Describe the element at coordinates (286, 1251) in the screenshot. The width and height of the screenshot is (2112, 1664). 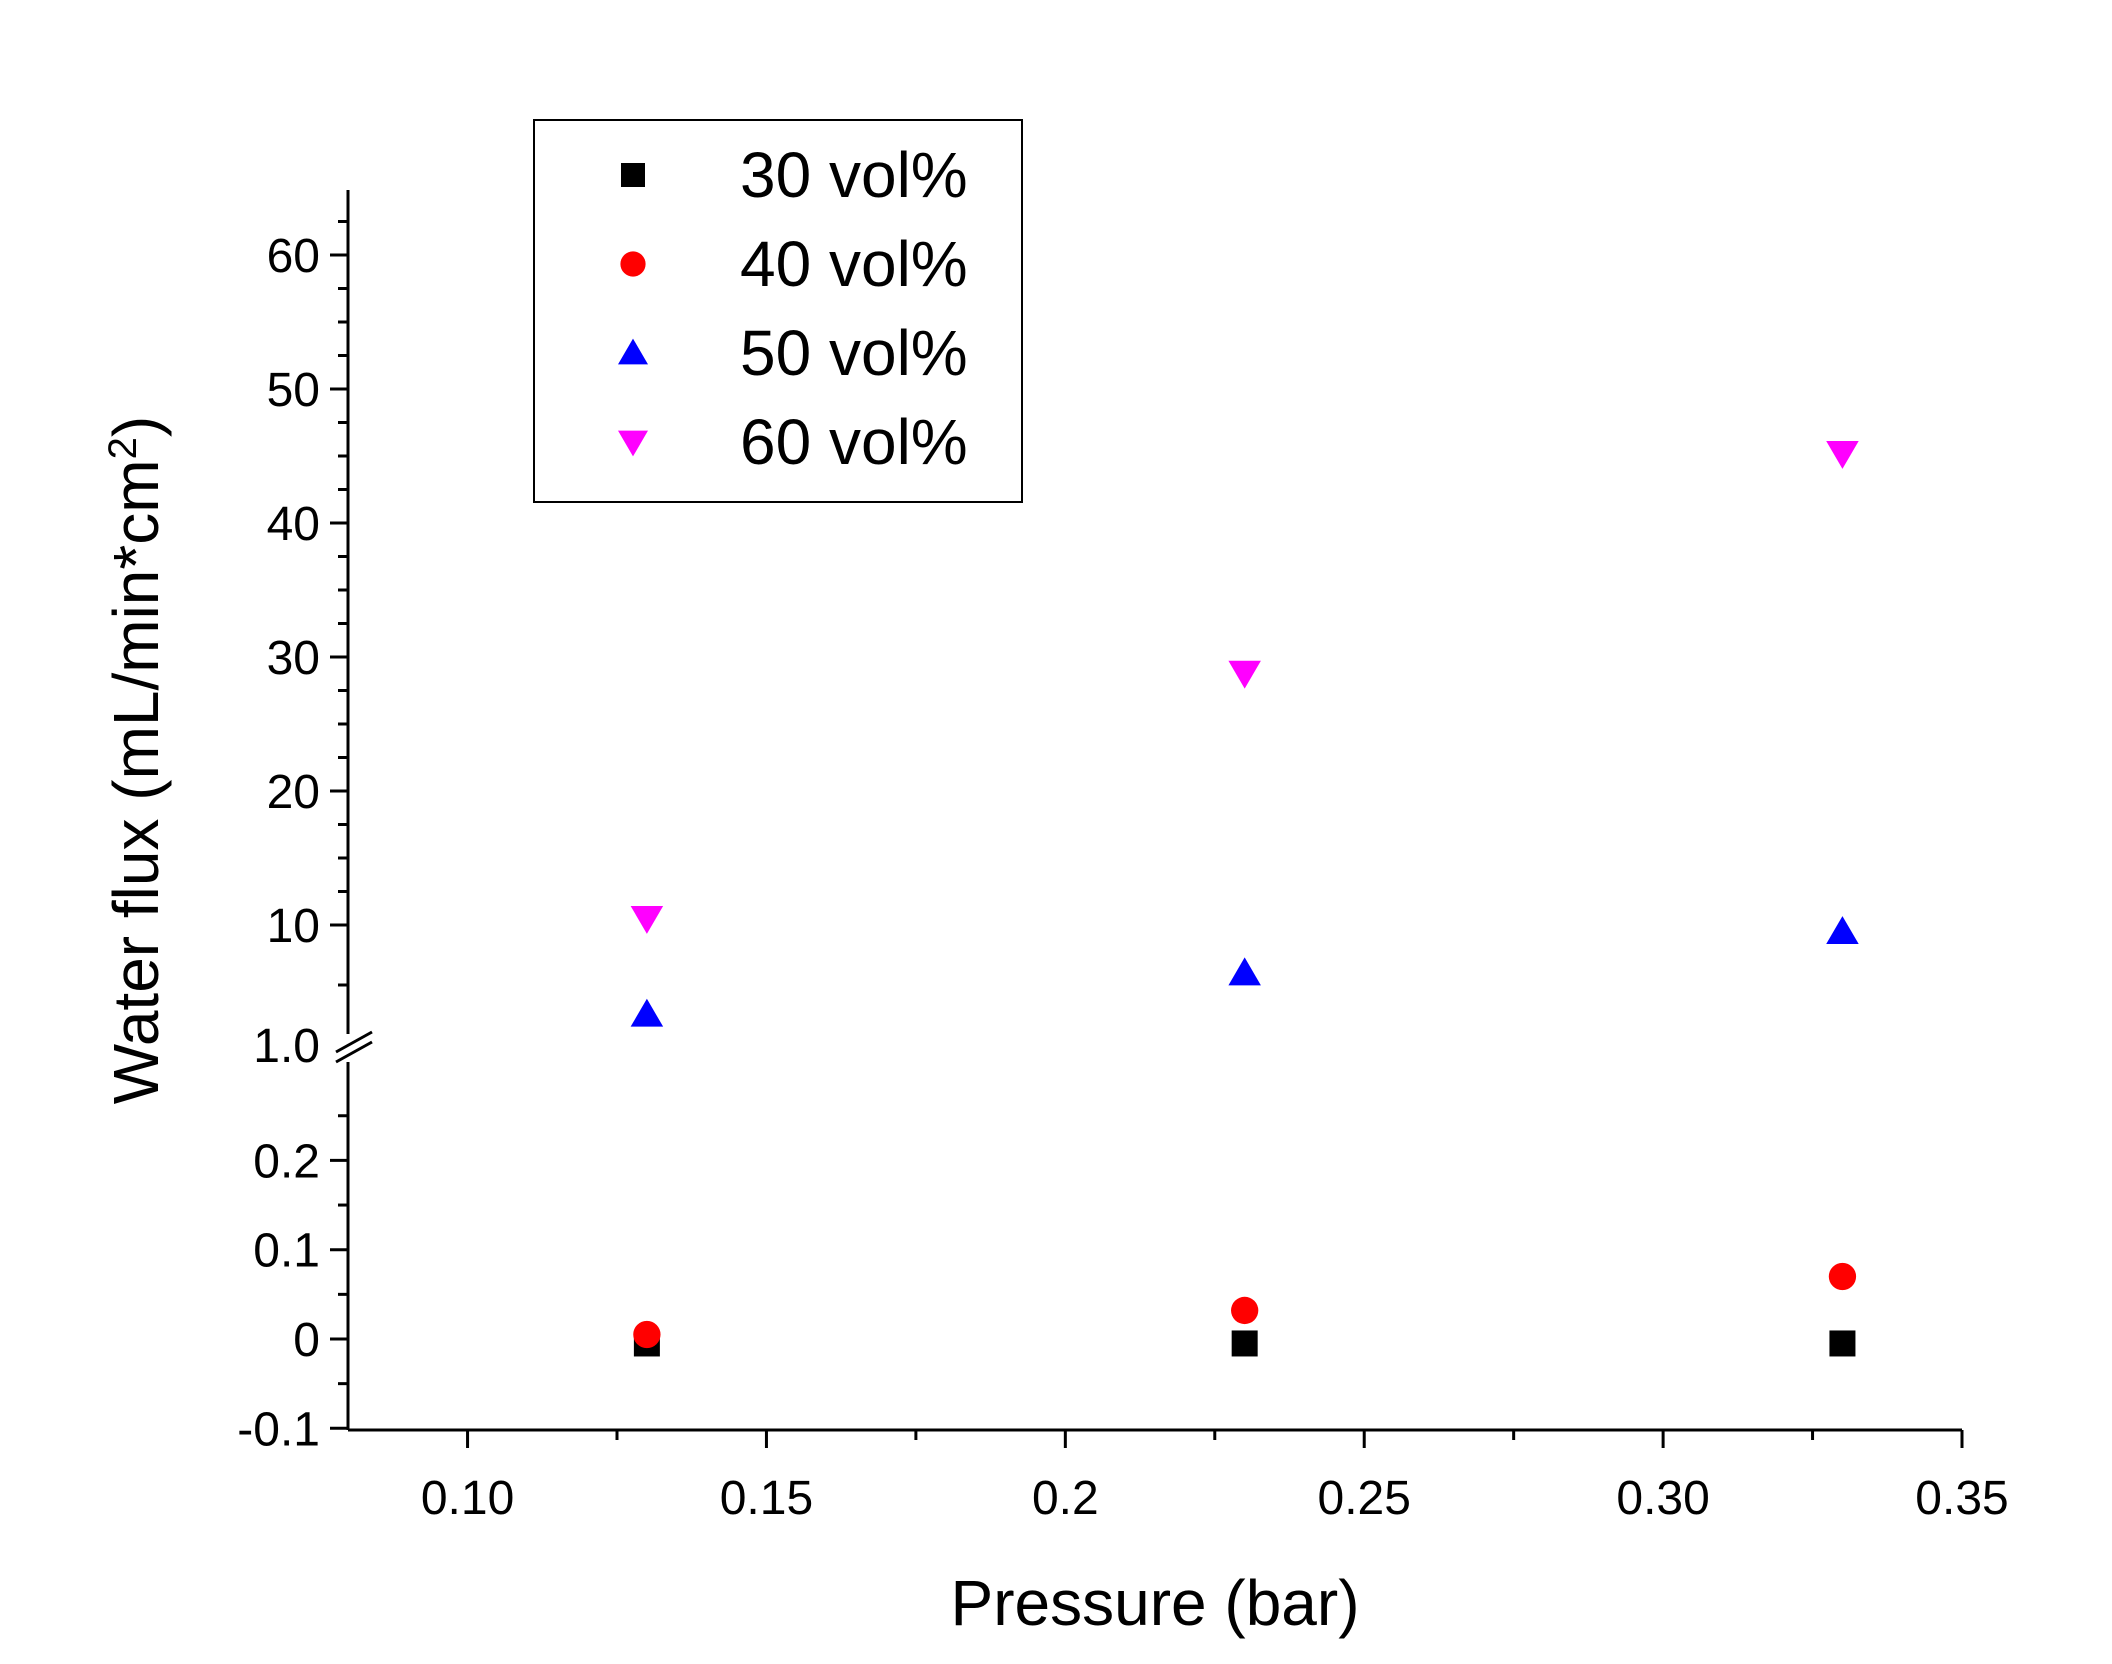
I see `y-tick-label: 0.1` at that location.